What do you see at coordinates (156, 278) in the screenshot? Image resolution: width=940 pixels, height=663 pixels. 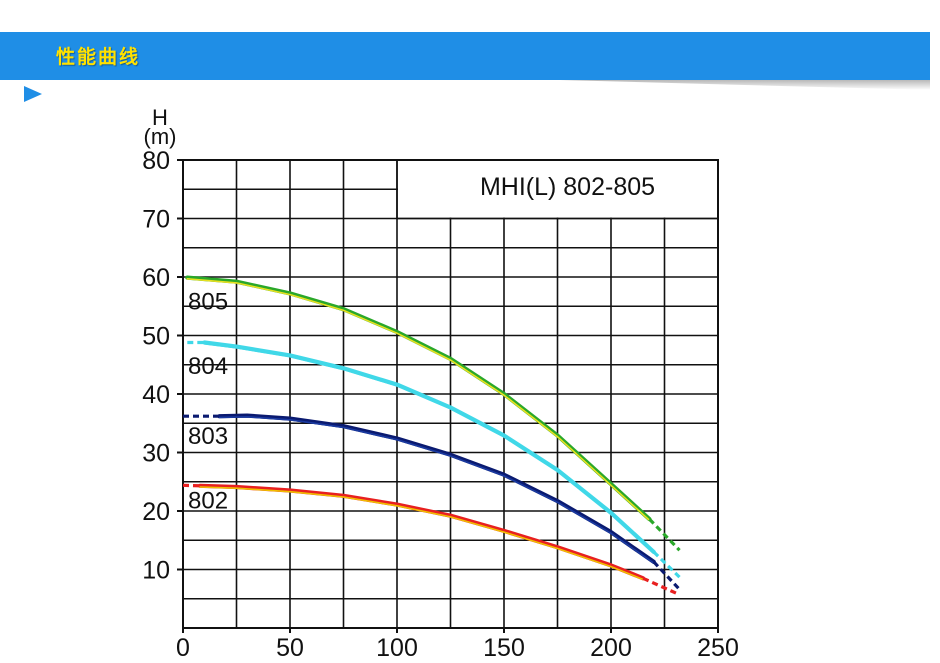 I see `y-tick-label: 60` at bounding box center [156, 278].